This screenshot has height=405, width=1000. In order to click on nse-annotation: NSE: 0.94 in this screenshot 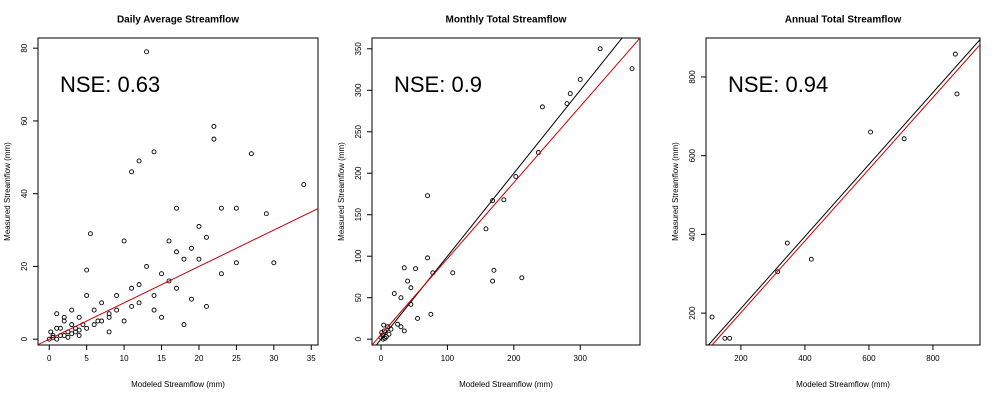, I will do `click(778, 84)`.